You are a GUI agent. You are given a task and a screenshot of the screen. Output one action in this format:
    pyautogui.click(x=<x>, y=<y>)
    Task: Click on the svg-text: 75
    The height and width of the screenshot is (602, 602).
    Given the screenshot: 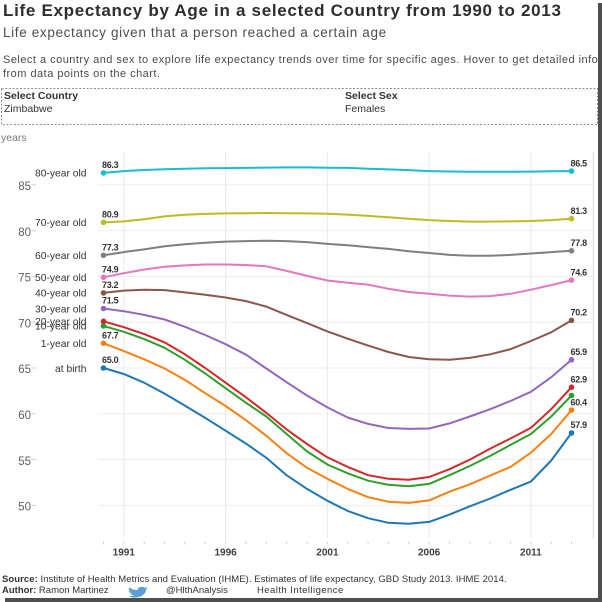 What is the action you would take?
    pyautogui.click(x=24, y=279)
    